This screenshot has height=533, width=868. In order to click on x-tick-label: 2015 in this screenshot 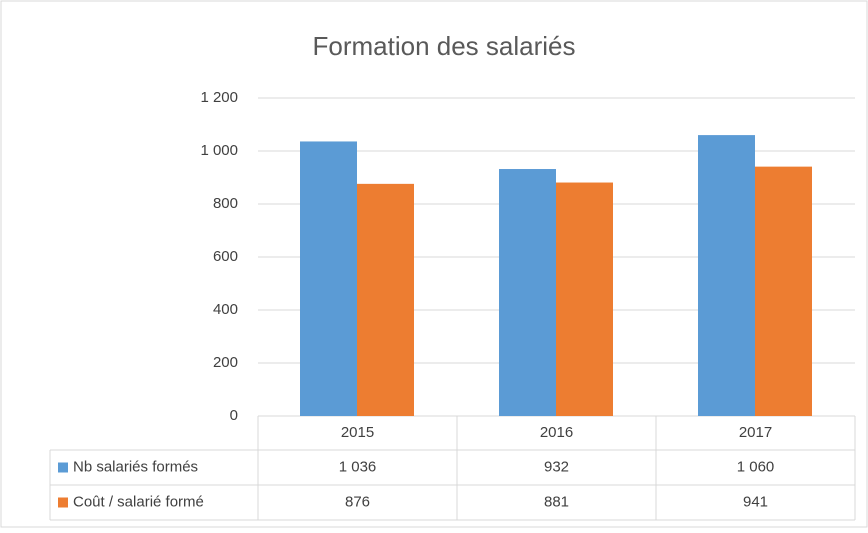, I will do `click(357, 432)`.